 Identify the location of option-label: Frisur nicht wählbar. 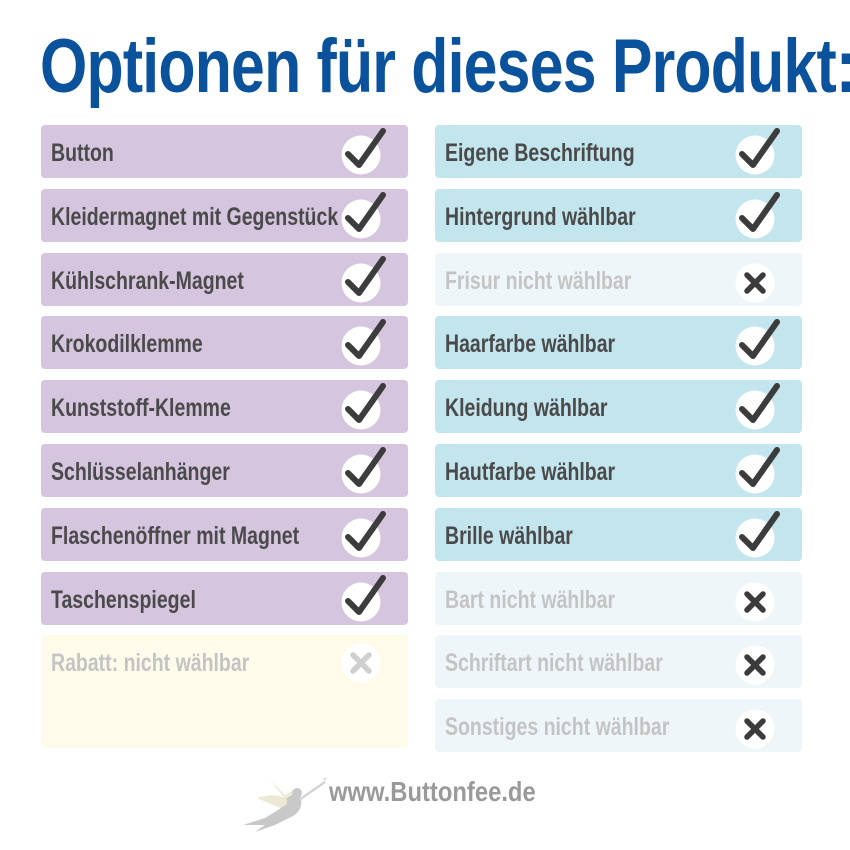
(538, 280).